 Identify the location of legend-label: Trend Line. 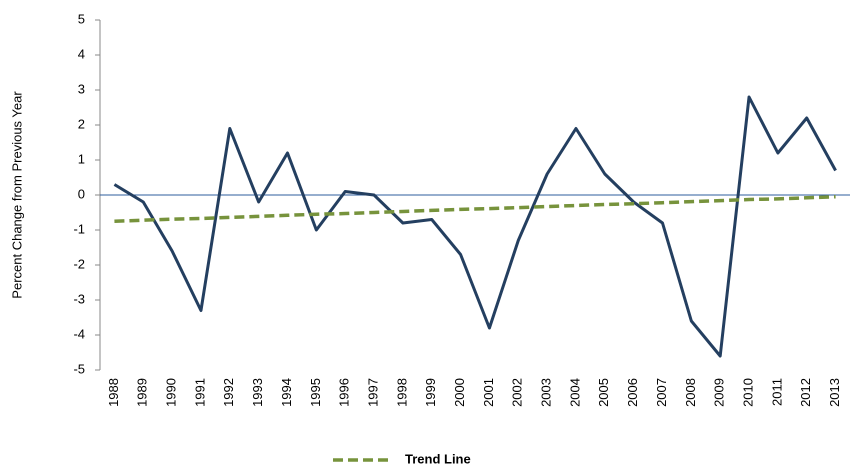
(438, 458).